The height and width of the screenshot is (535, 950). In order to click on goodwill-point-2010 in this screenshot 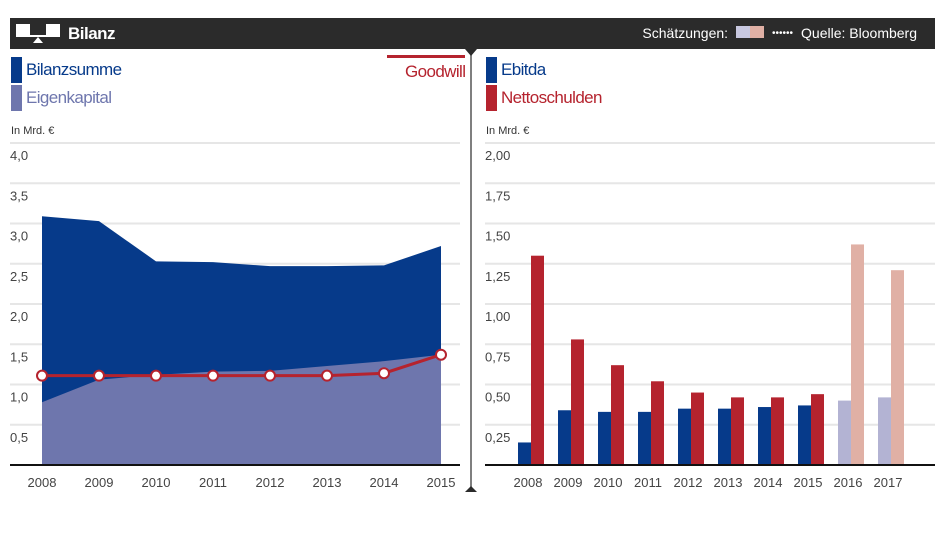, I will do `click(156, 375)`.